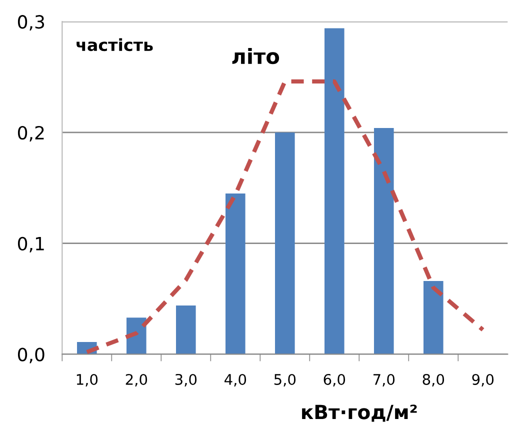 This screenshot has width=518, height=432. What do you see at coordinates (137, 380) in the screenshot?
I see `x-tick-label: 2,0` at bounding box center [137, 380].